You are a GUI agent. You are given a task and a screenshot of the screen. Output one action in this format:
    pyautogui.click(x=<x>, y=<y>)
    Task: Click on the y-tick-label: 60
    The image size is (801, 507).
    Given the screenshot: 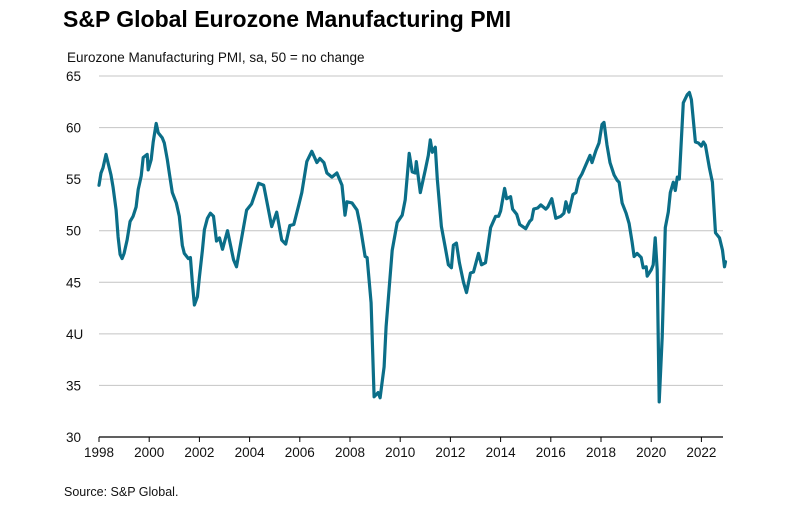 What is the action you would take?
    pyautogui.click(x=73, y=128)
    